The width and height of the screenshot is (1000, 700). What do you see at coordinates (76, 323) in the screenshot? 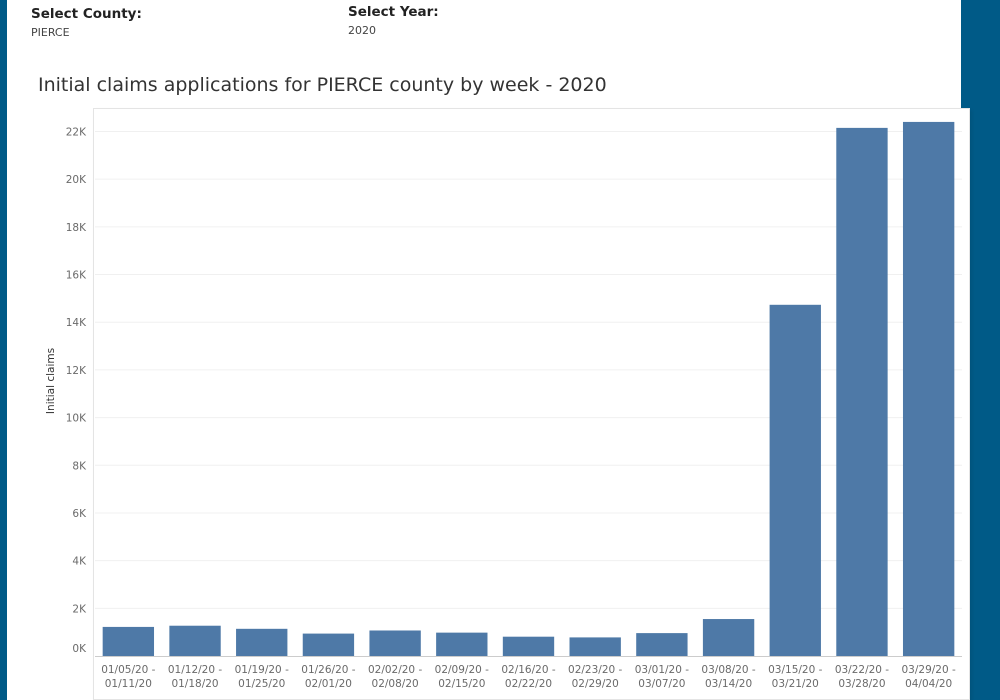
I see `y-tick-label: 14K` at bounding box center [76, 323].